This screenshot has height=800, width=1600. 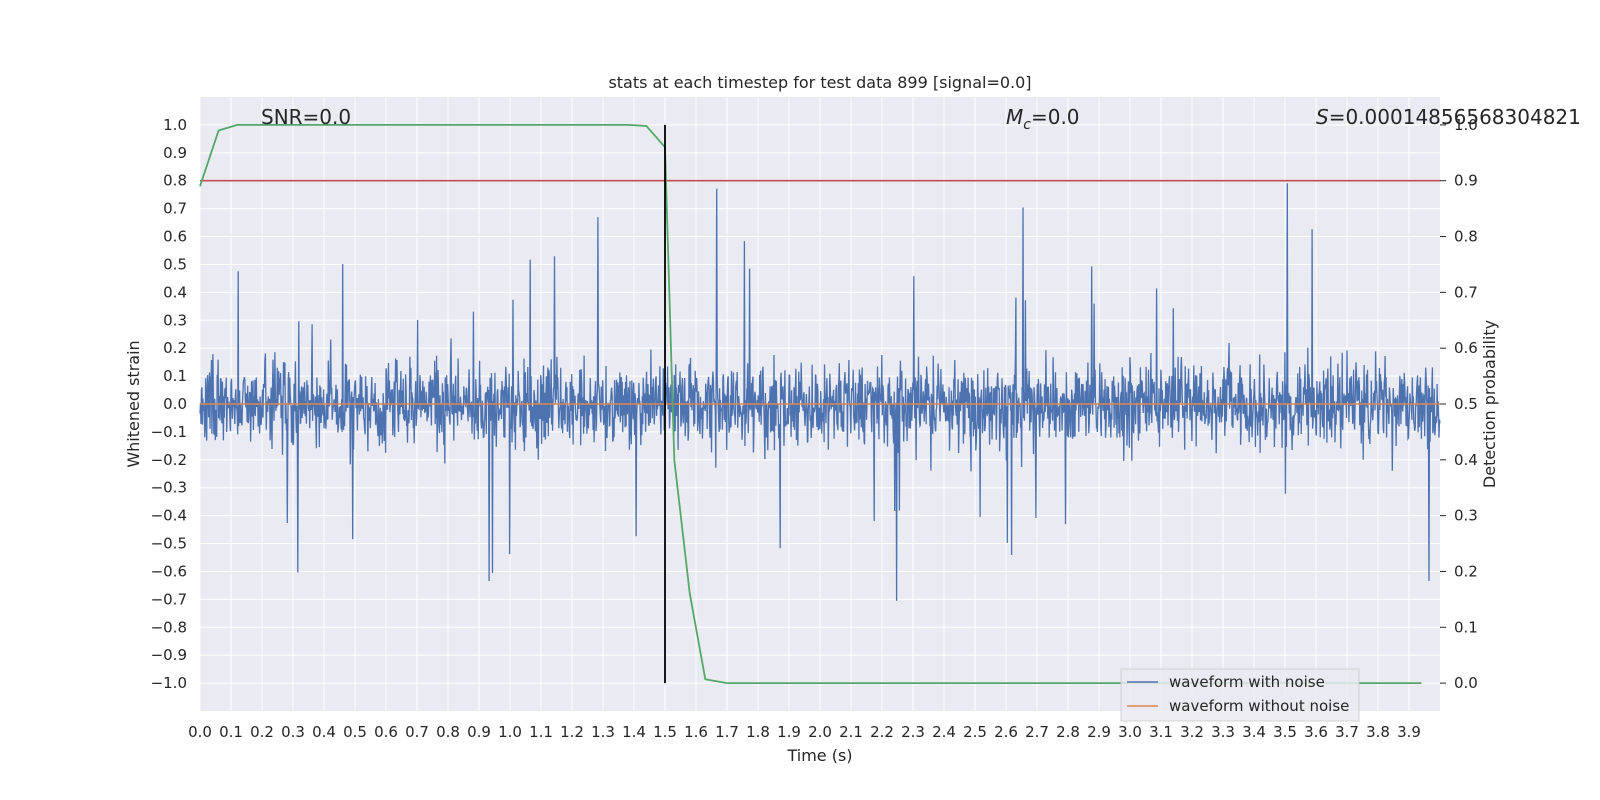 I want to click on y-tick-label: −0.6, so click(x=169, y=571).